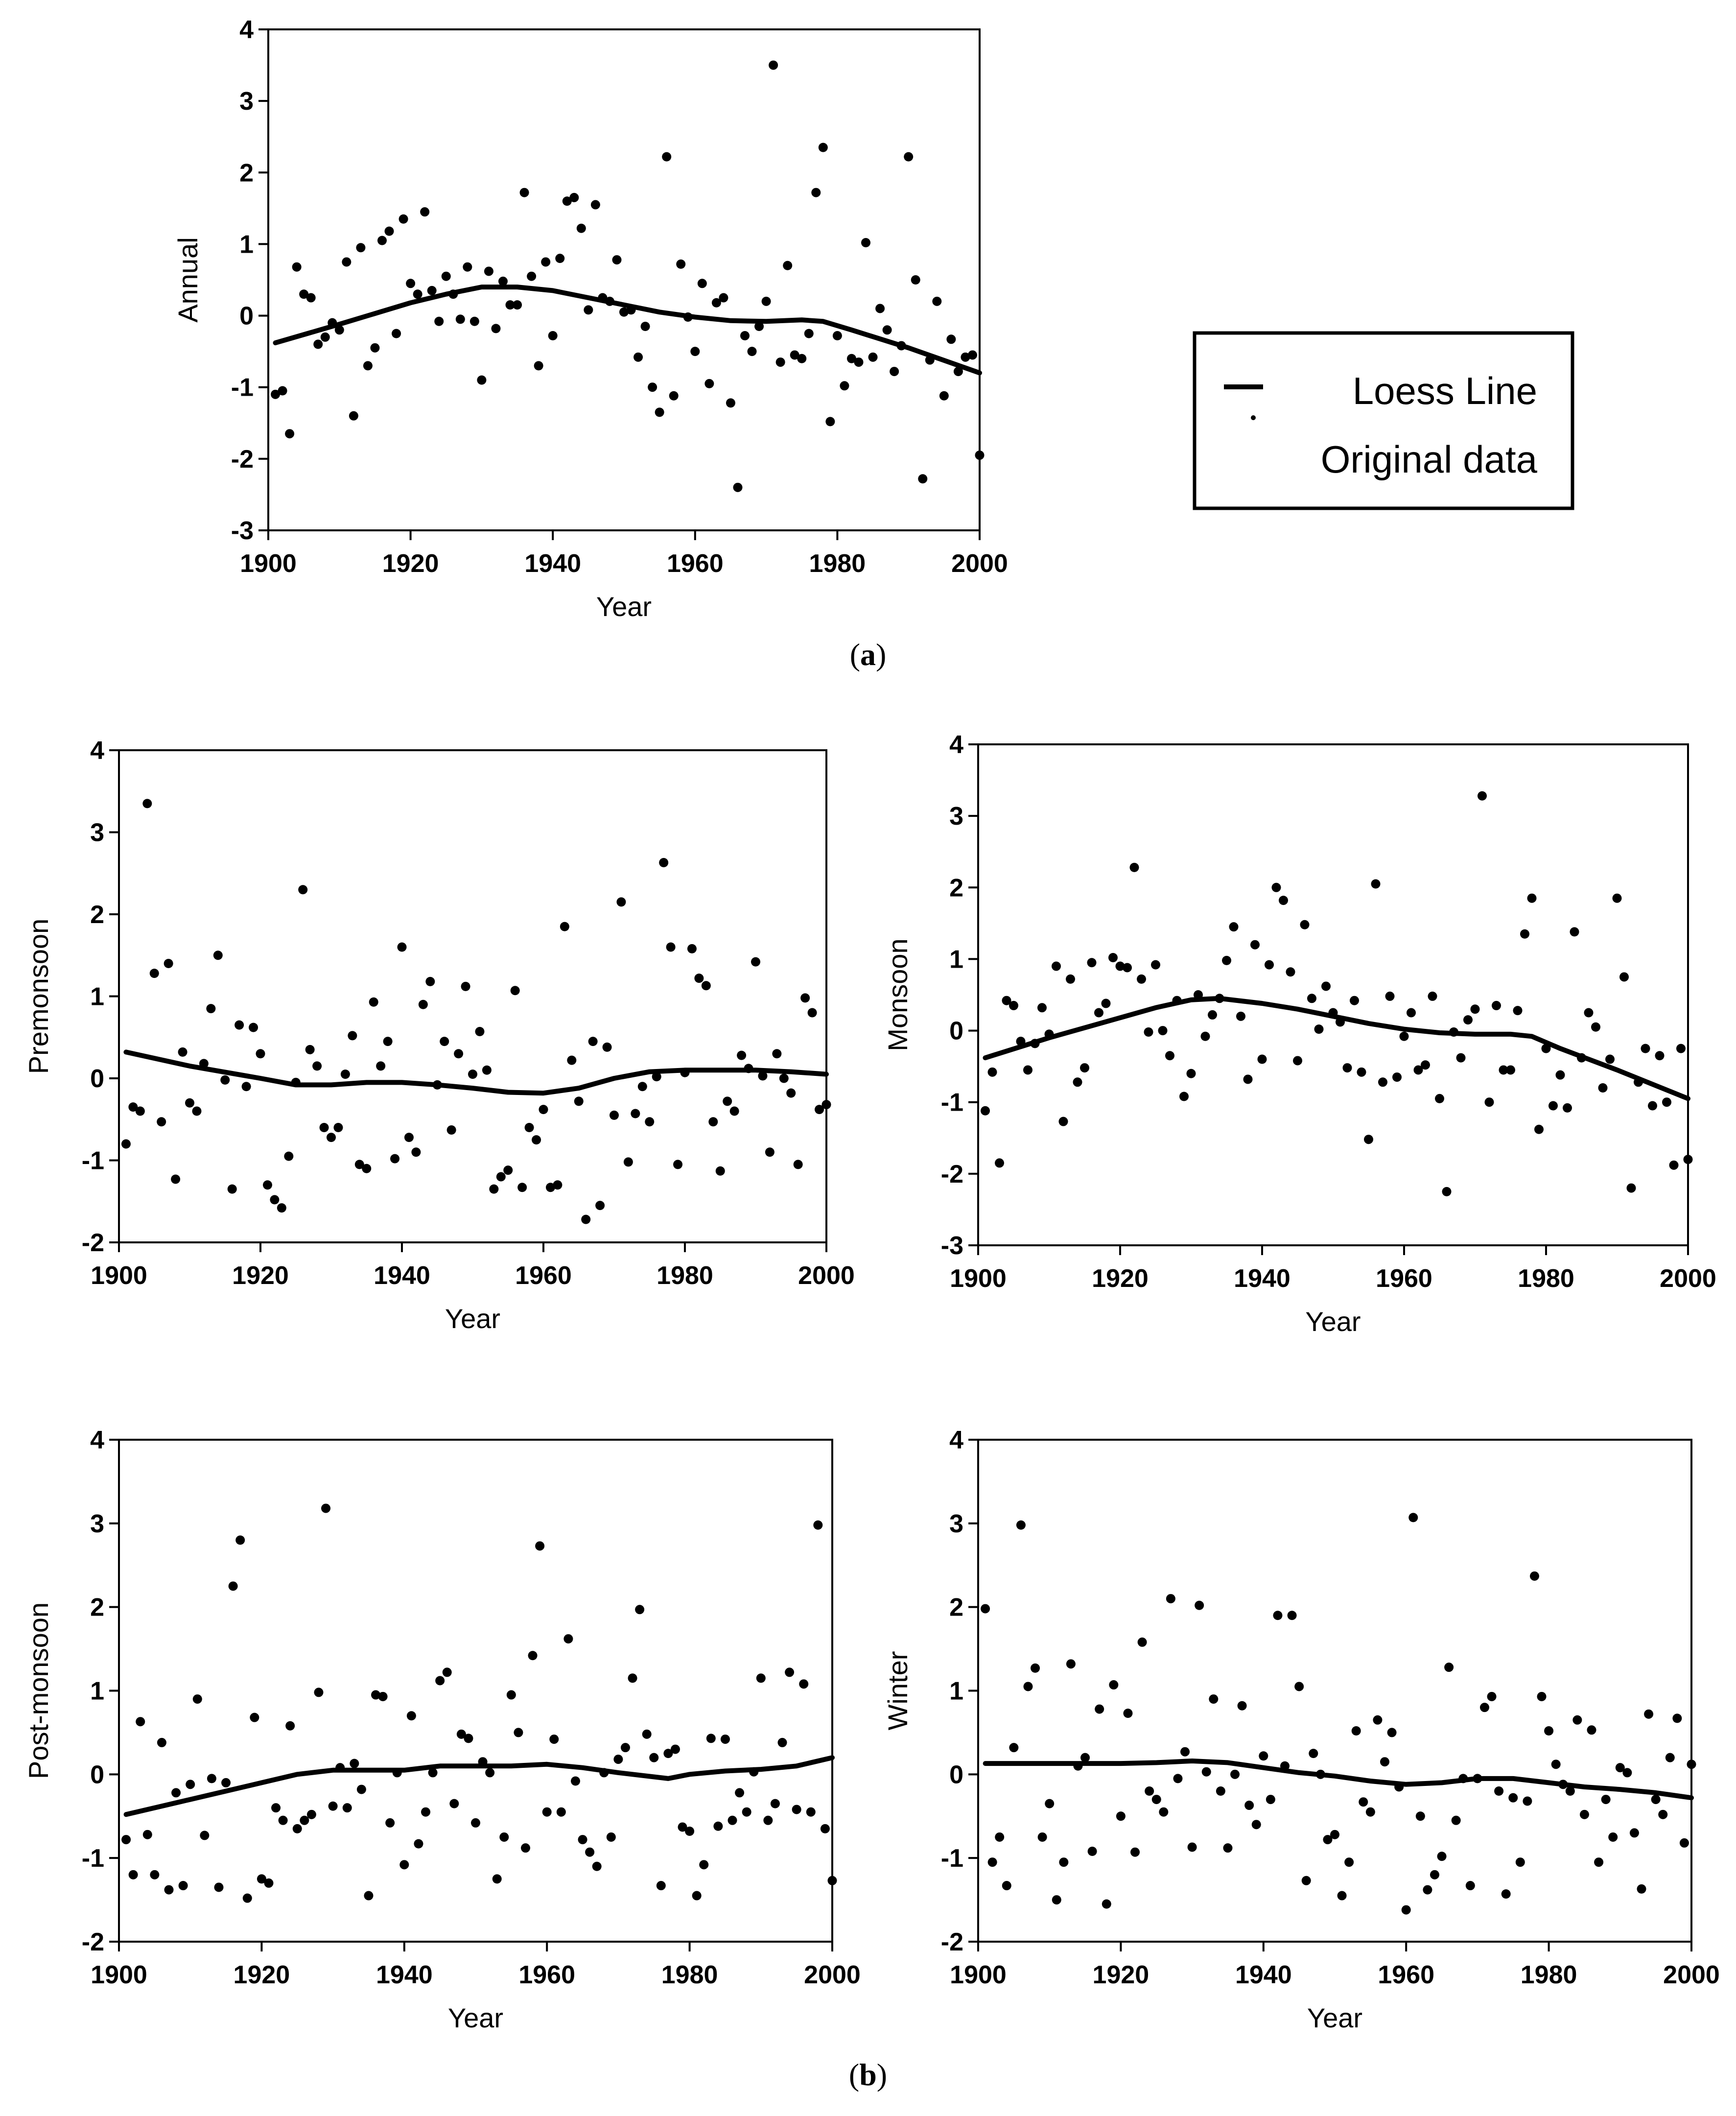  Describe the element at coordinates (243, 459) in the screenshot. I see `annual-ytick-label: -2` at that location.